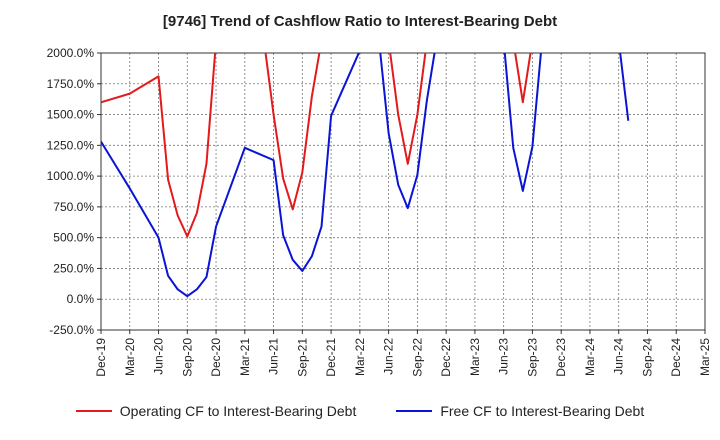 This screenshot has width=720, height=440. I want to click on y-tick-label: 1750.0%, so click(71, 84).